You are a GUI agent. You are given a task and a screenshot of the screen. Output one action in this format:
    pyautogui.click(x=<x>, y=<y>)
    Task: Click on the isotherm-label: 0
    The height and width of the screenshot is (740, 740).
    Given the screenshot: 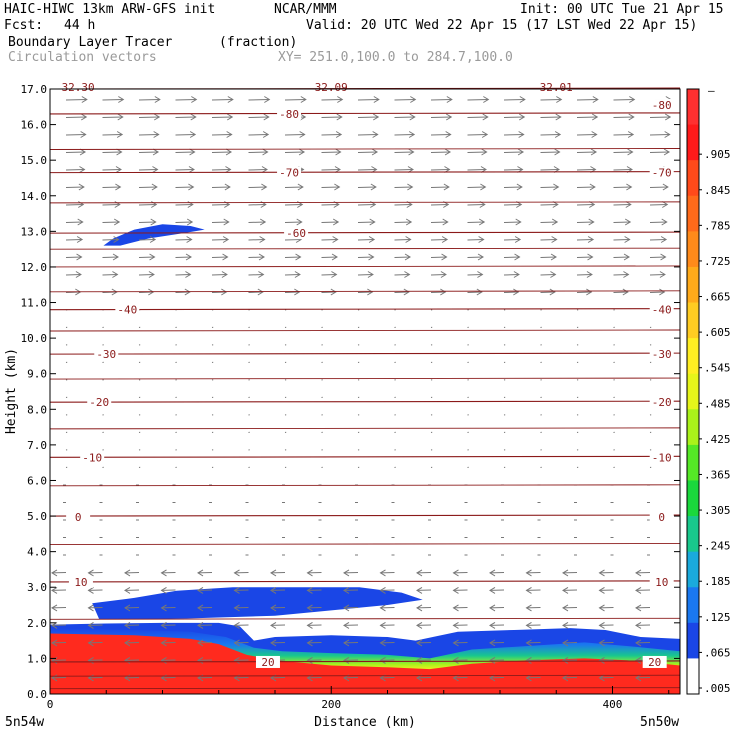 What is the action you would take?
    pyautogui.click(x=661, y=517)
    